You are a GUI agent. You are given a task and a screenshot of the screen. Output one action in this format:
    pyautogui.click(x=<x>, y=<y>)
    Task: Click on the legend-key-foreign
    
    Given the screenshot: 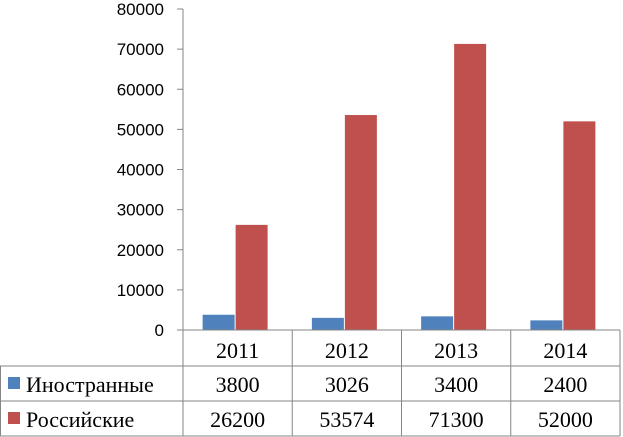 What is the action you would take?
    pyautogui.click(x=14, y=383)
    